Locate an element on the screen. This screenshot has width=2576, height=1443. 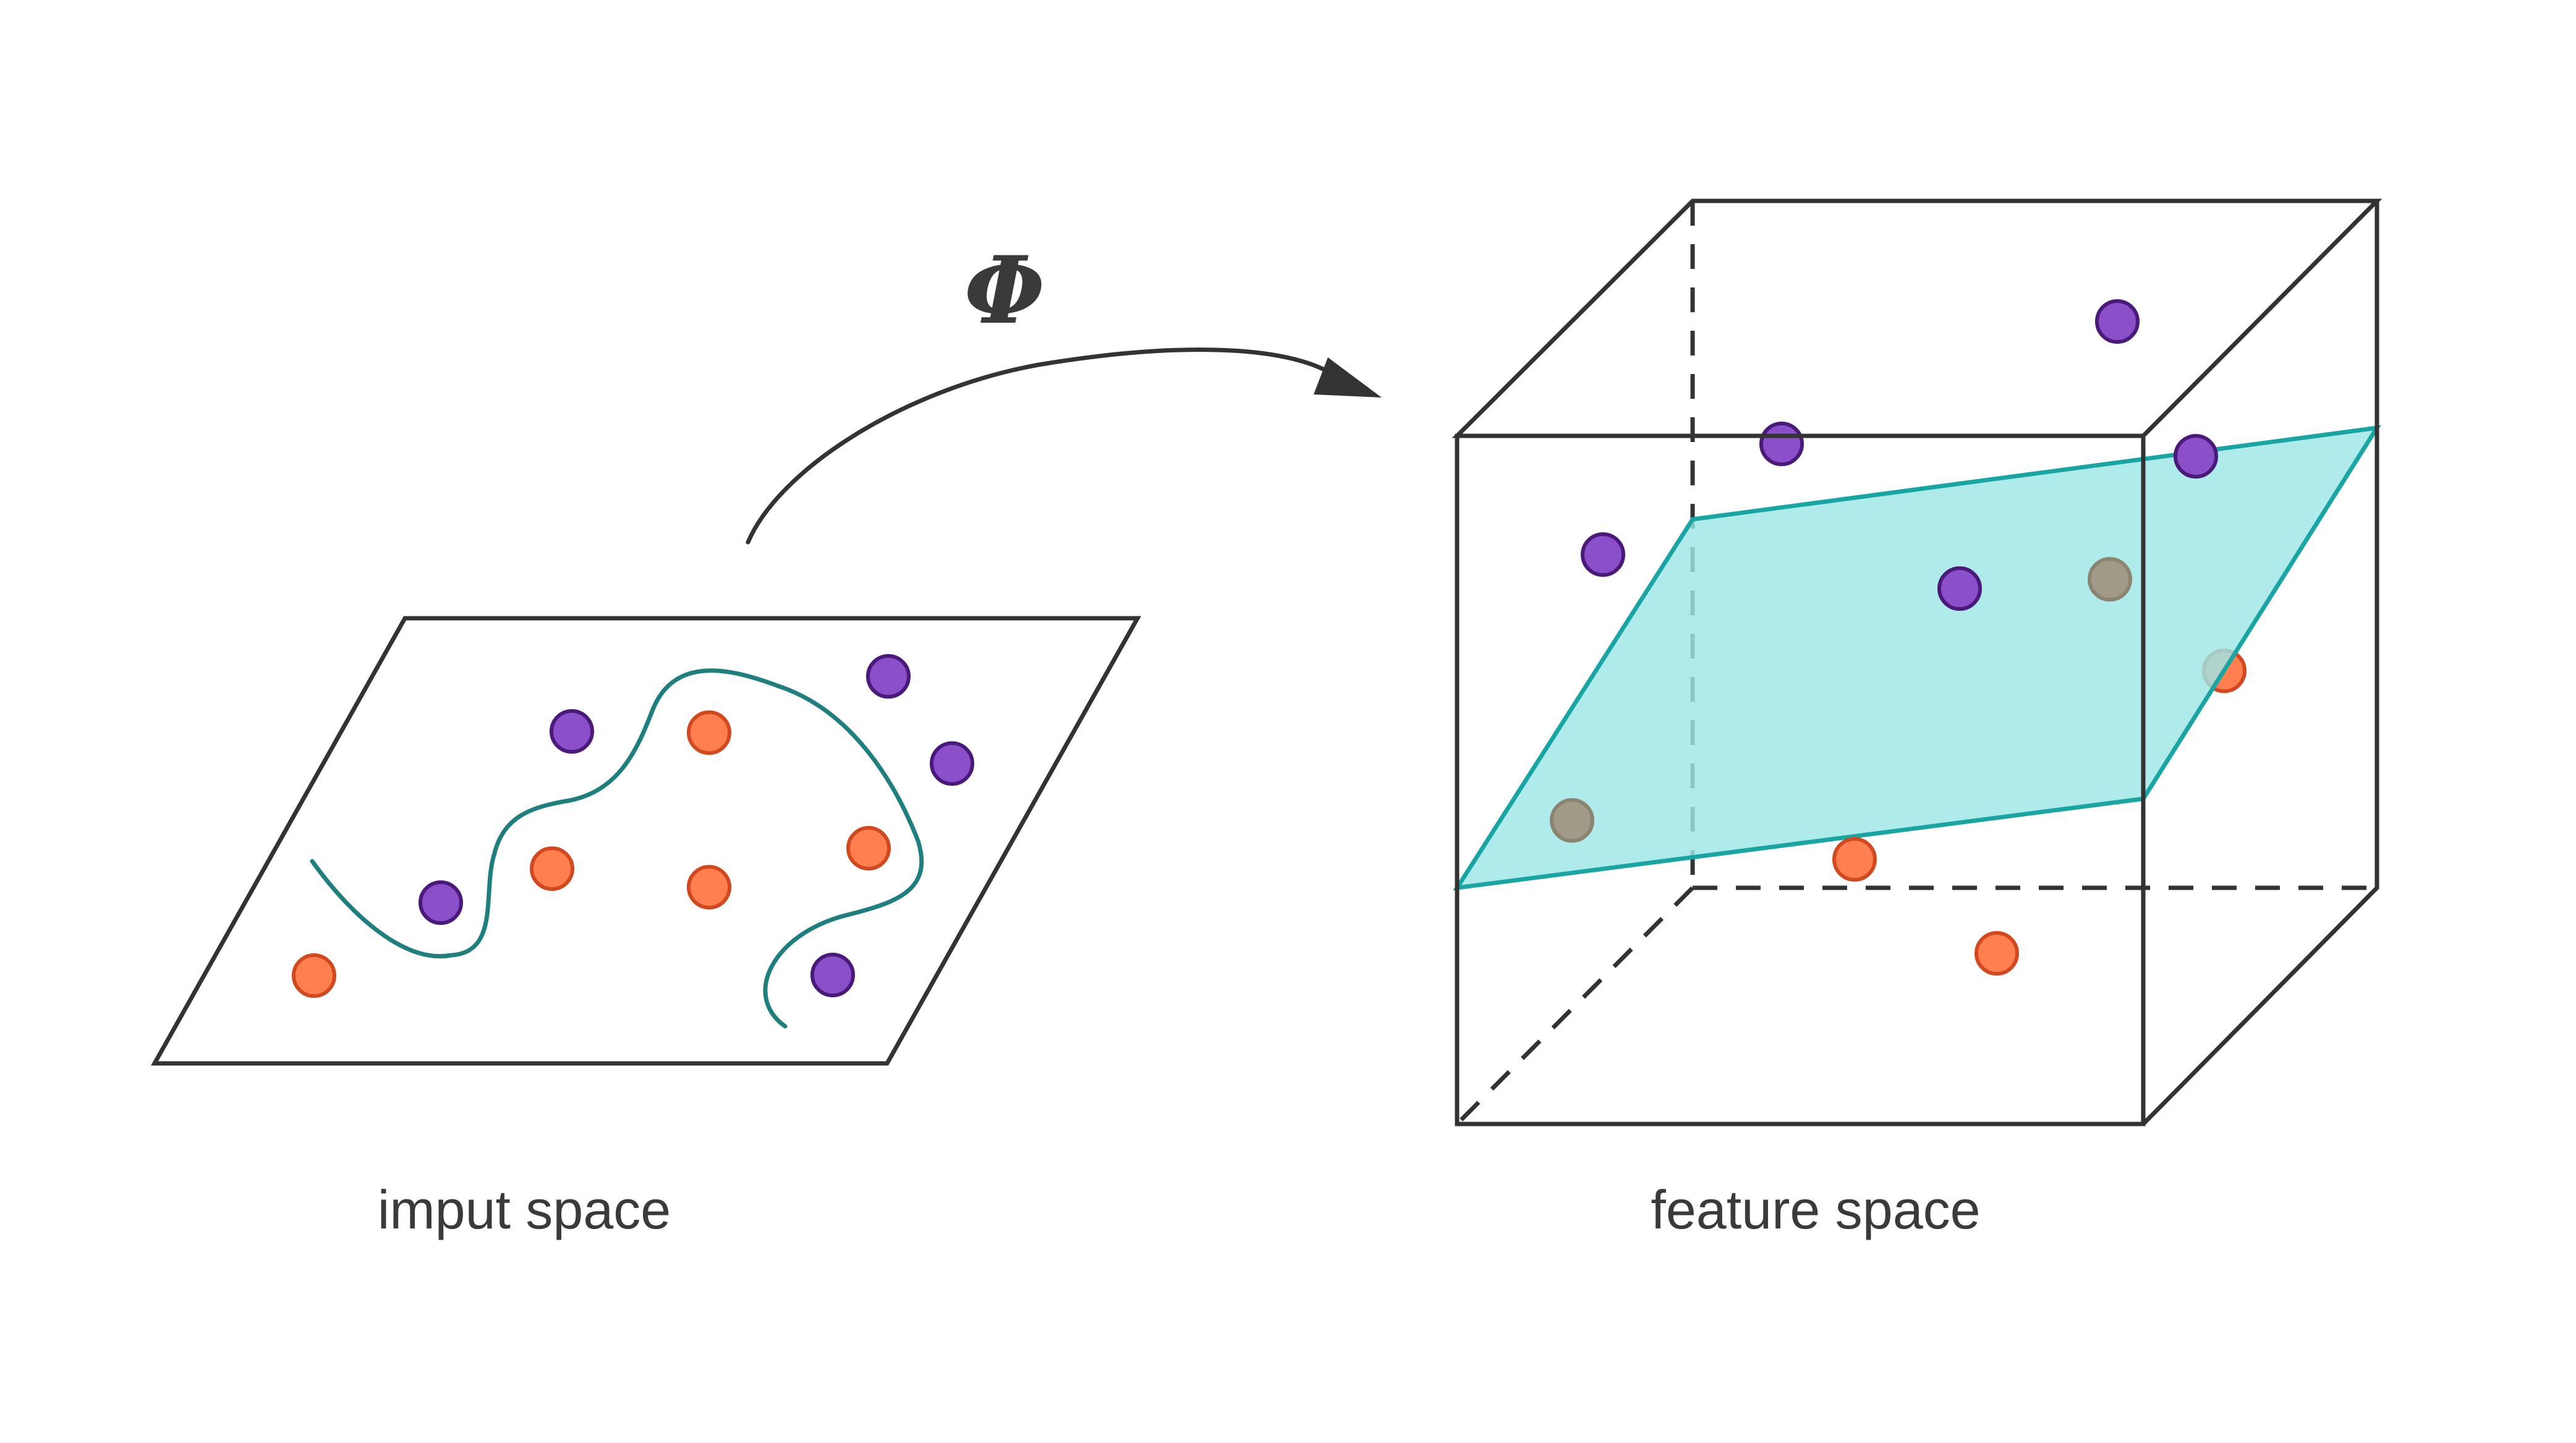
curved-arrow-icon is located at coordinates (1064, 446).